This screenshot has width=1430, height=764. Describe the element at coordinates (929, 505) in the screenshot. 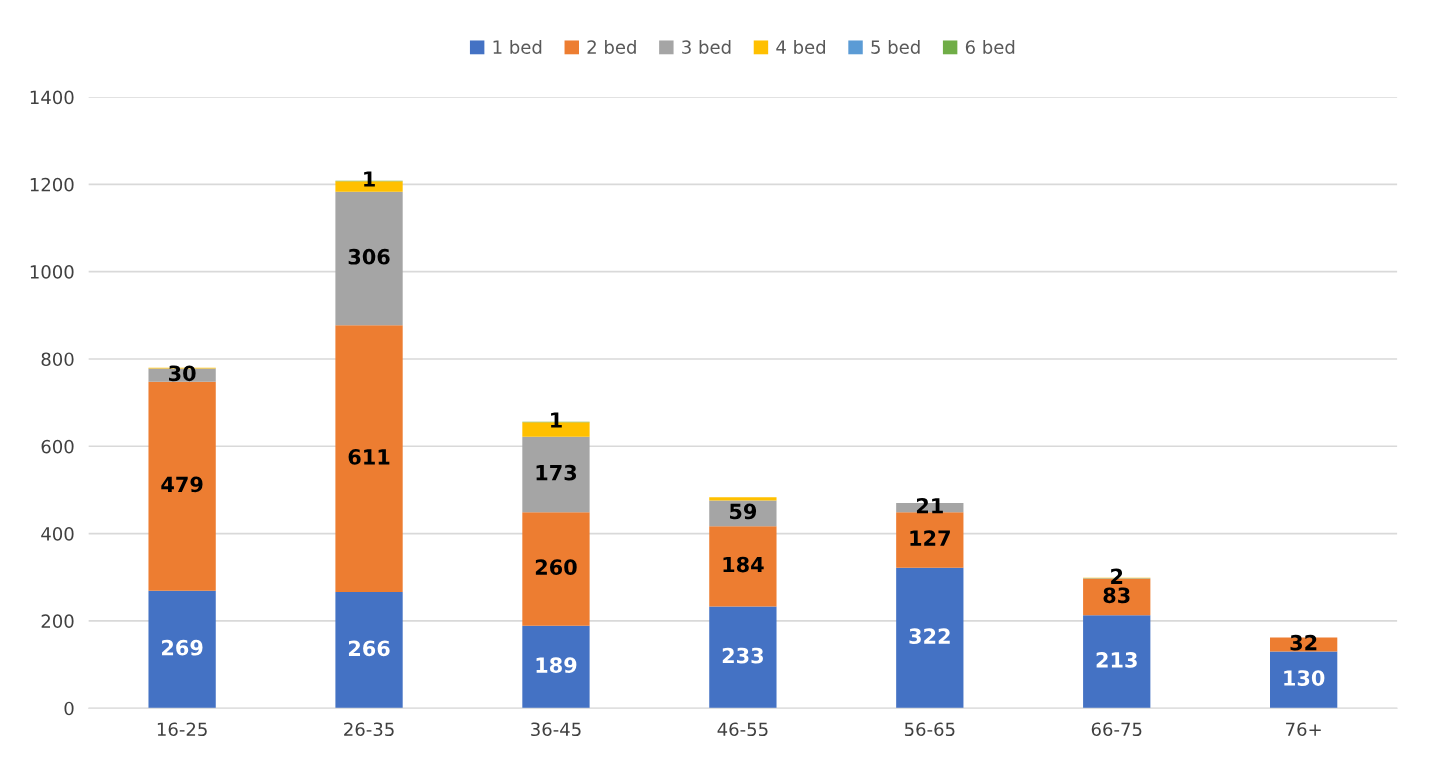

I see `data-label: 21` at that location.